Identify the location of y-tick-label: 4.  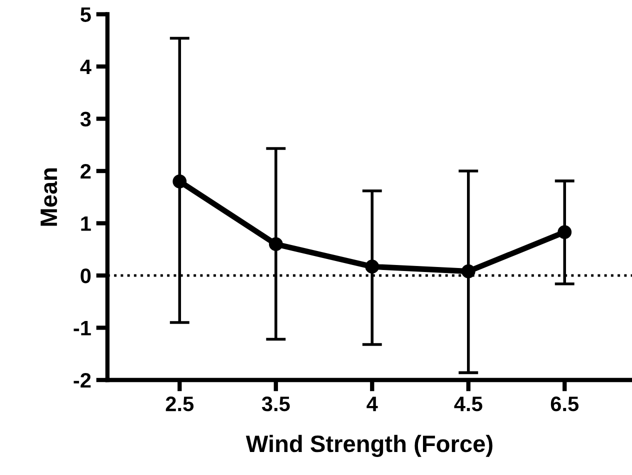
(86, 67).